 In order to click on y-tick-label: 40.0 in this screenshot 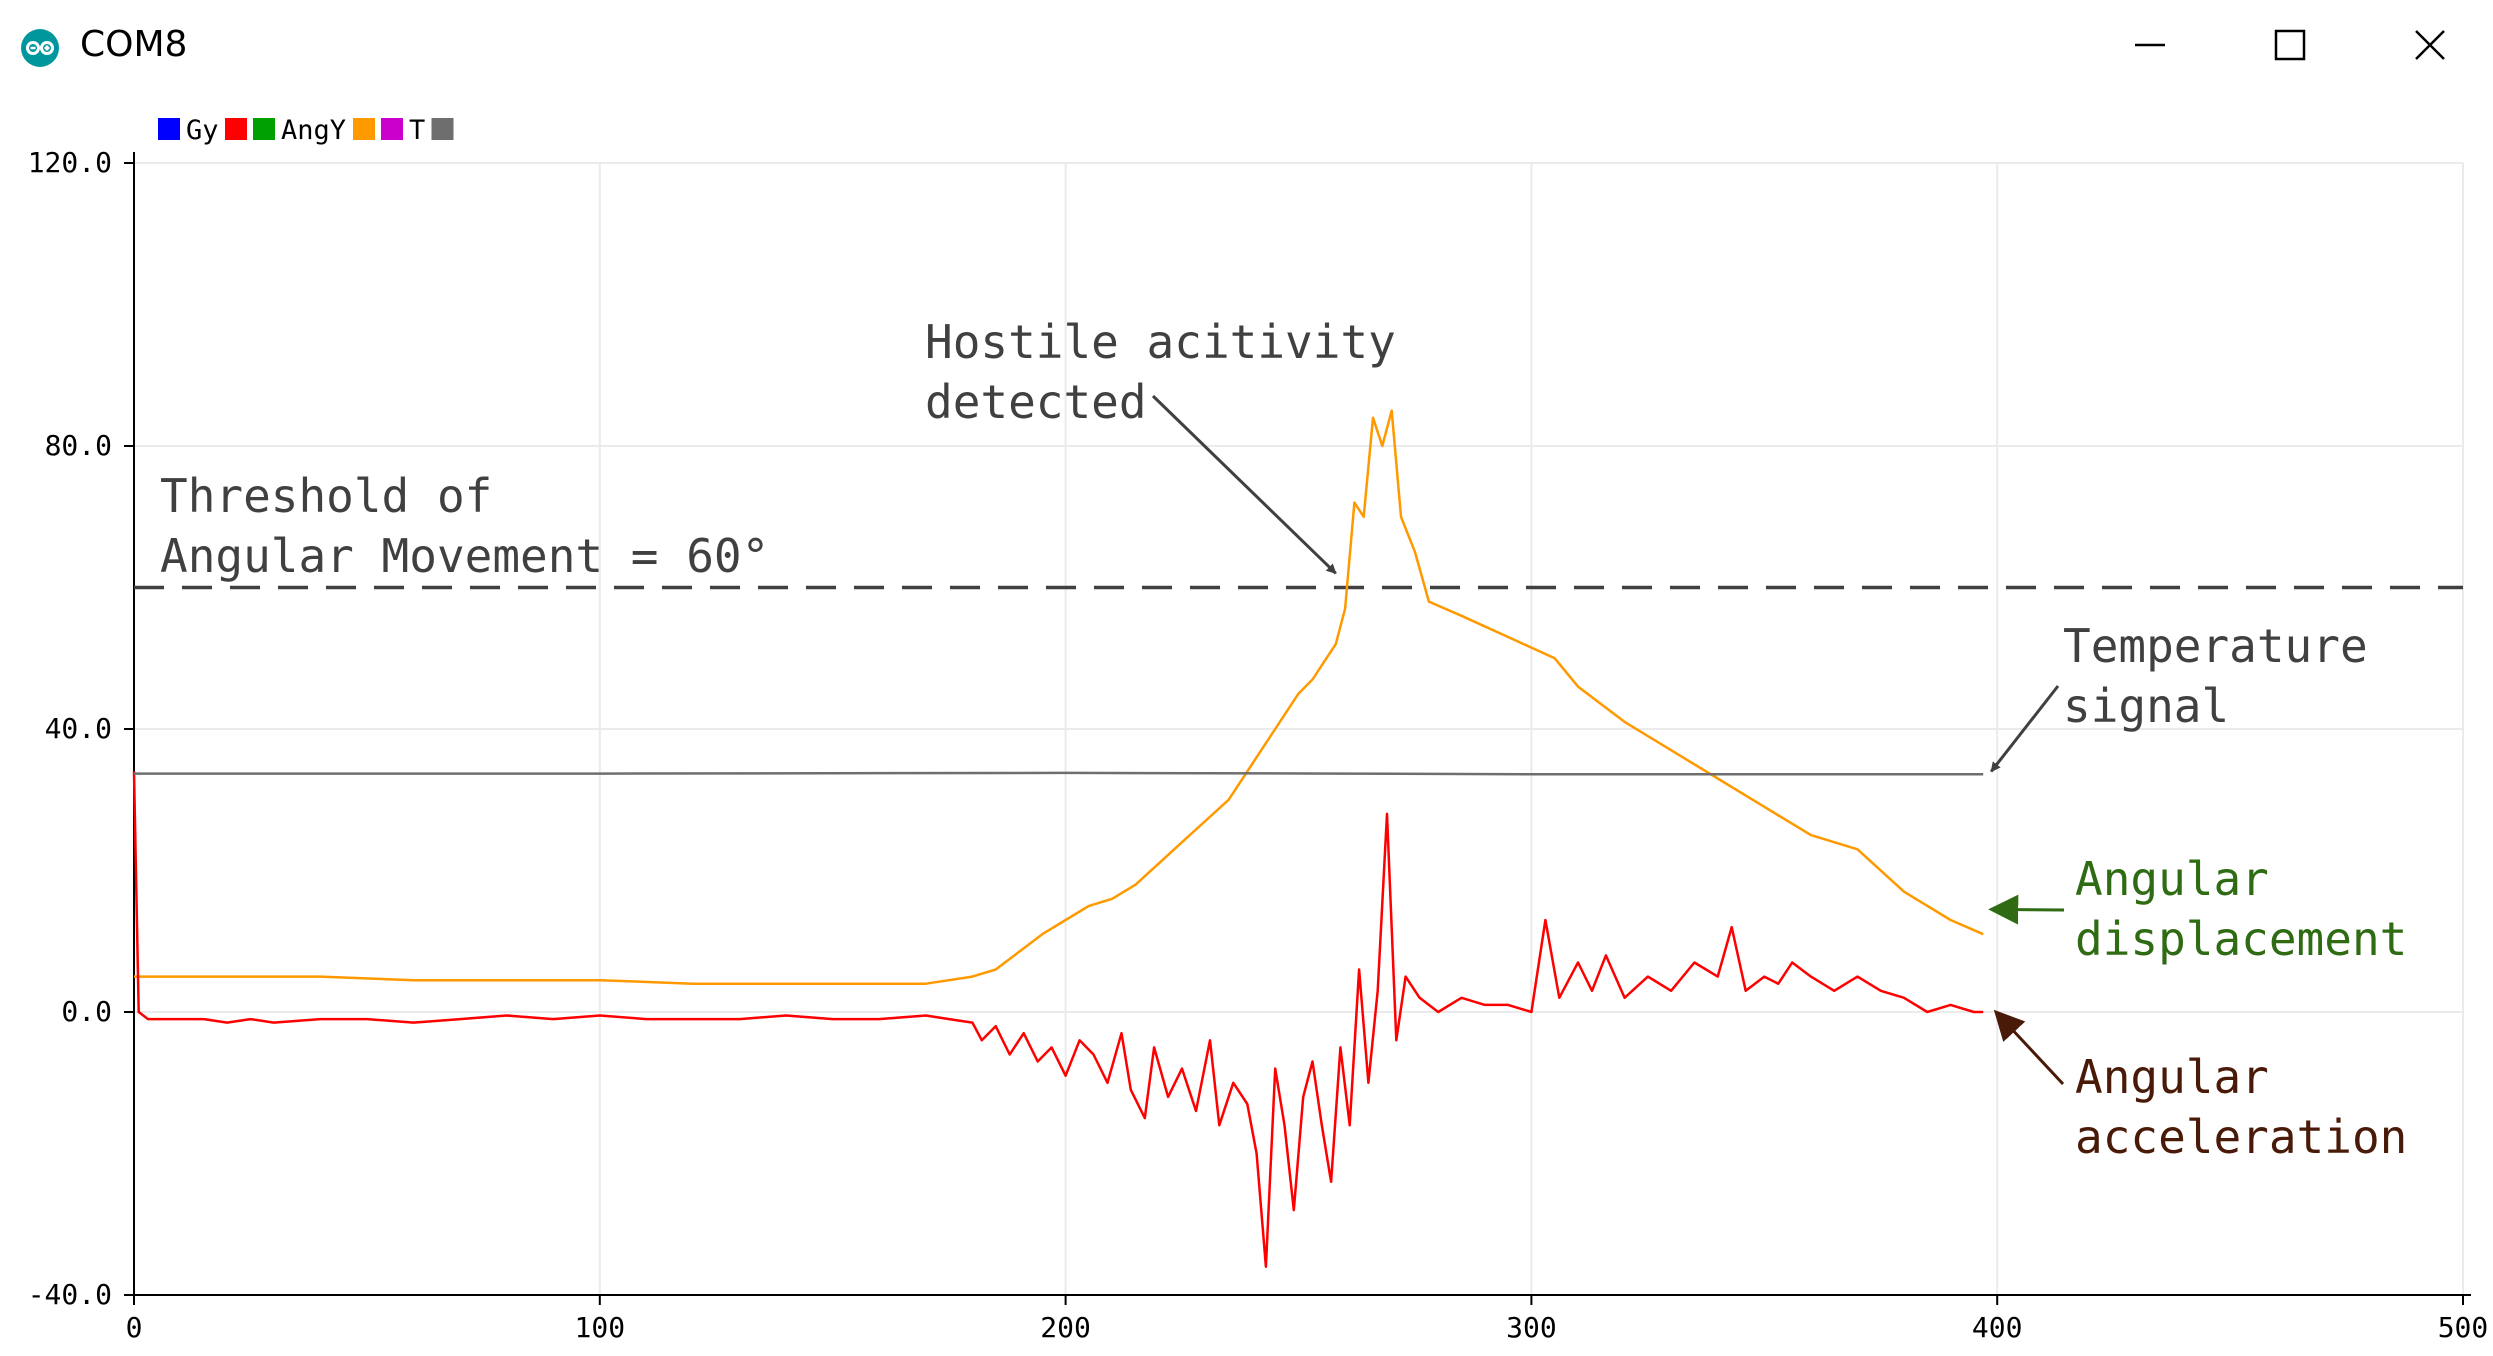, I will do `click(78, 728)`.